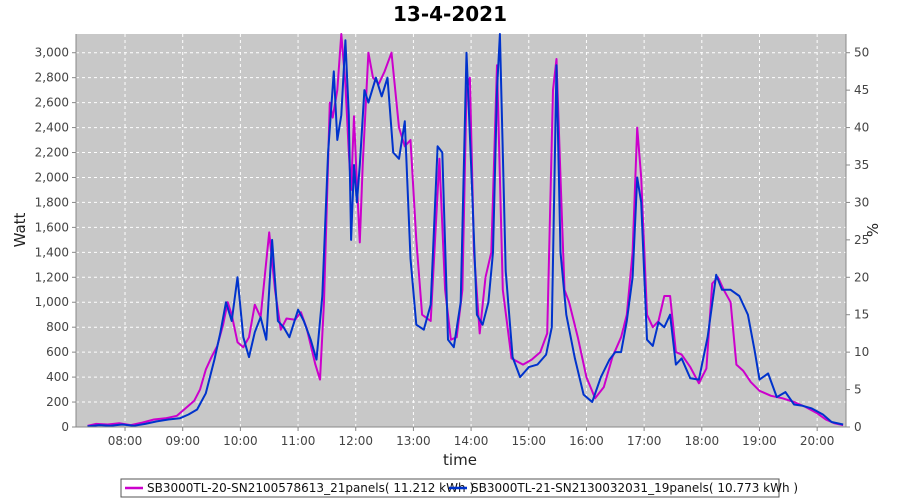  Describe the element at coordinates (182, 441) in the screenshot. I see `x-tick-label: 09:00` at that location.